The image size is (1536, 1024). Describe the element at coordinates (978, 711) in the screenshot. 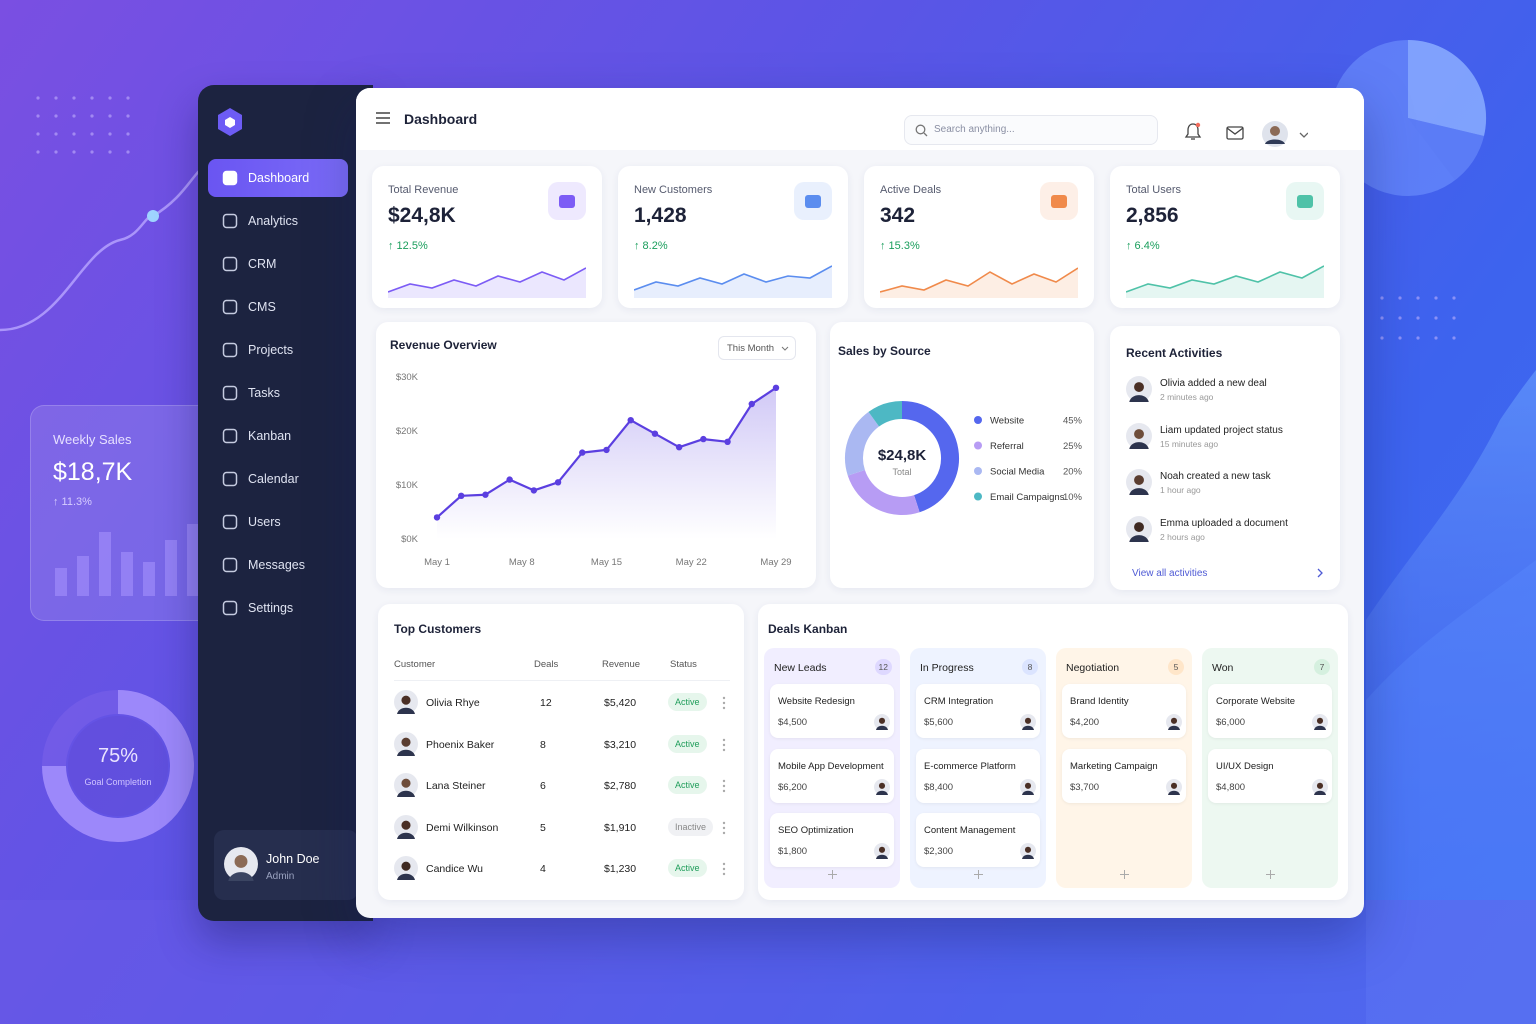

I see `deal-card: CRM Integration $5,600` at that location.